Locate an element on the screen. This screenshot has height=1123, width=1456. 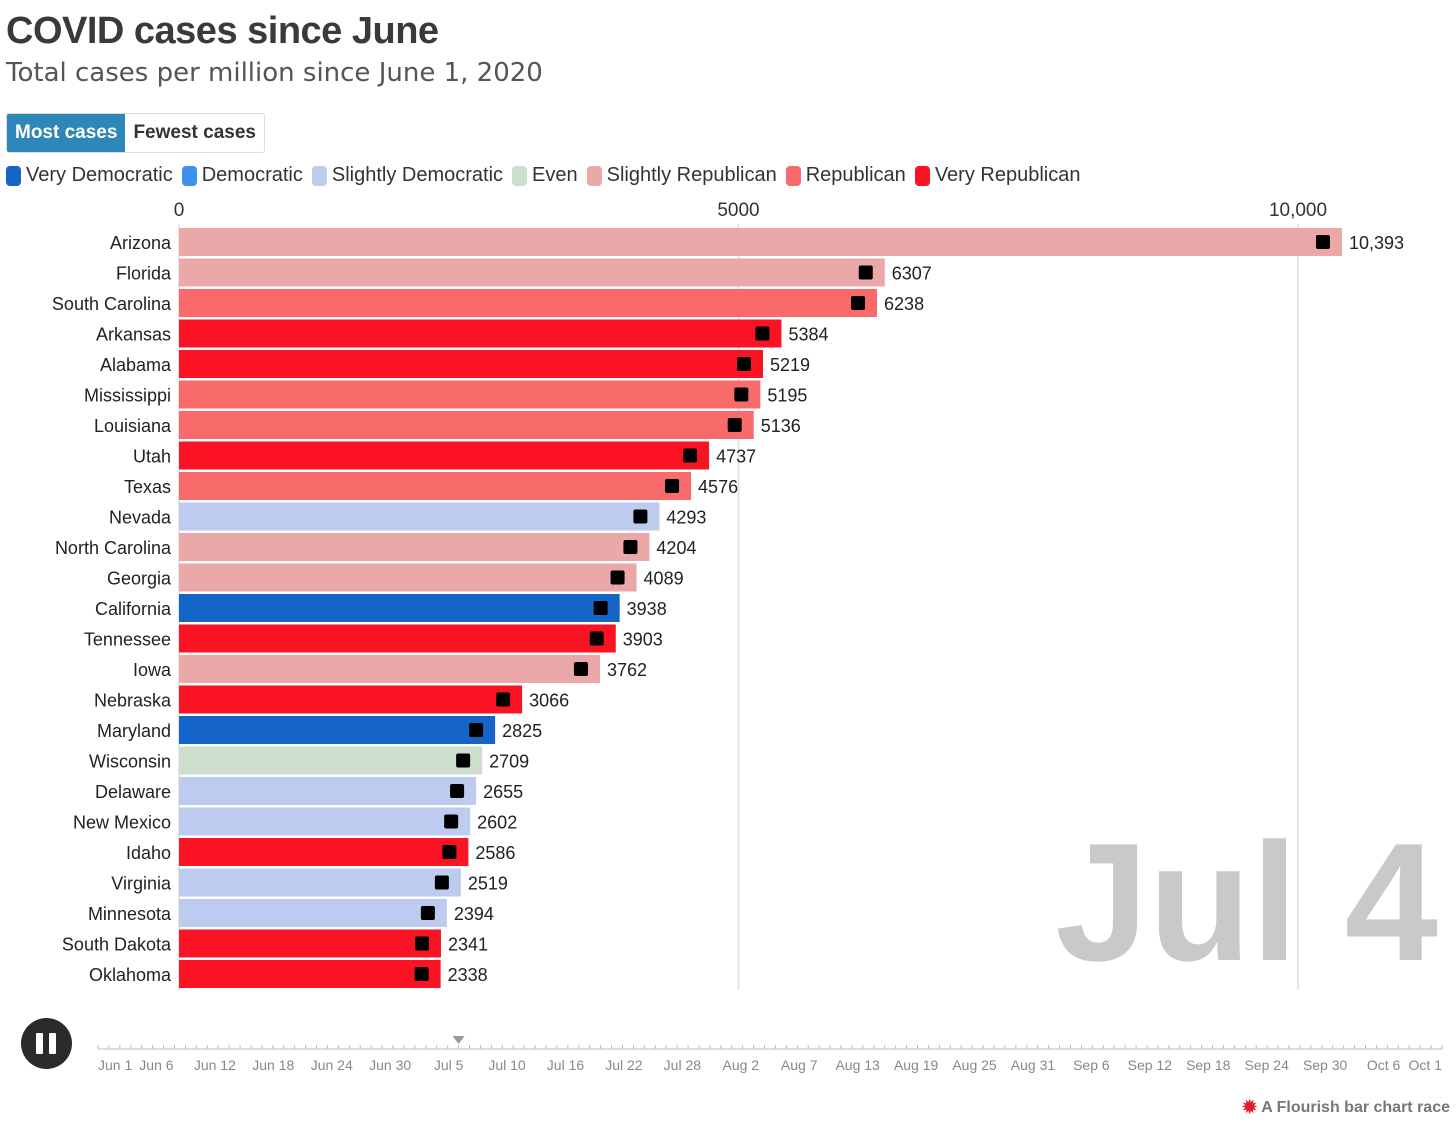
timeline-date-label: Jun 24 is located at coordinates (332, 1065).